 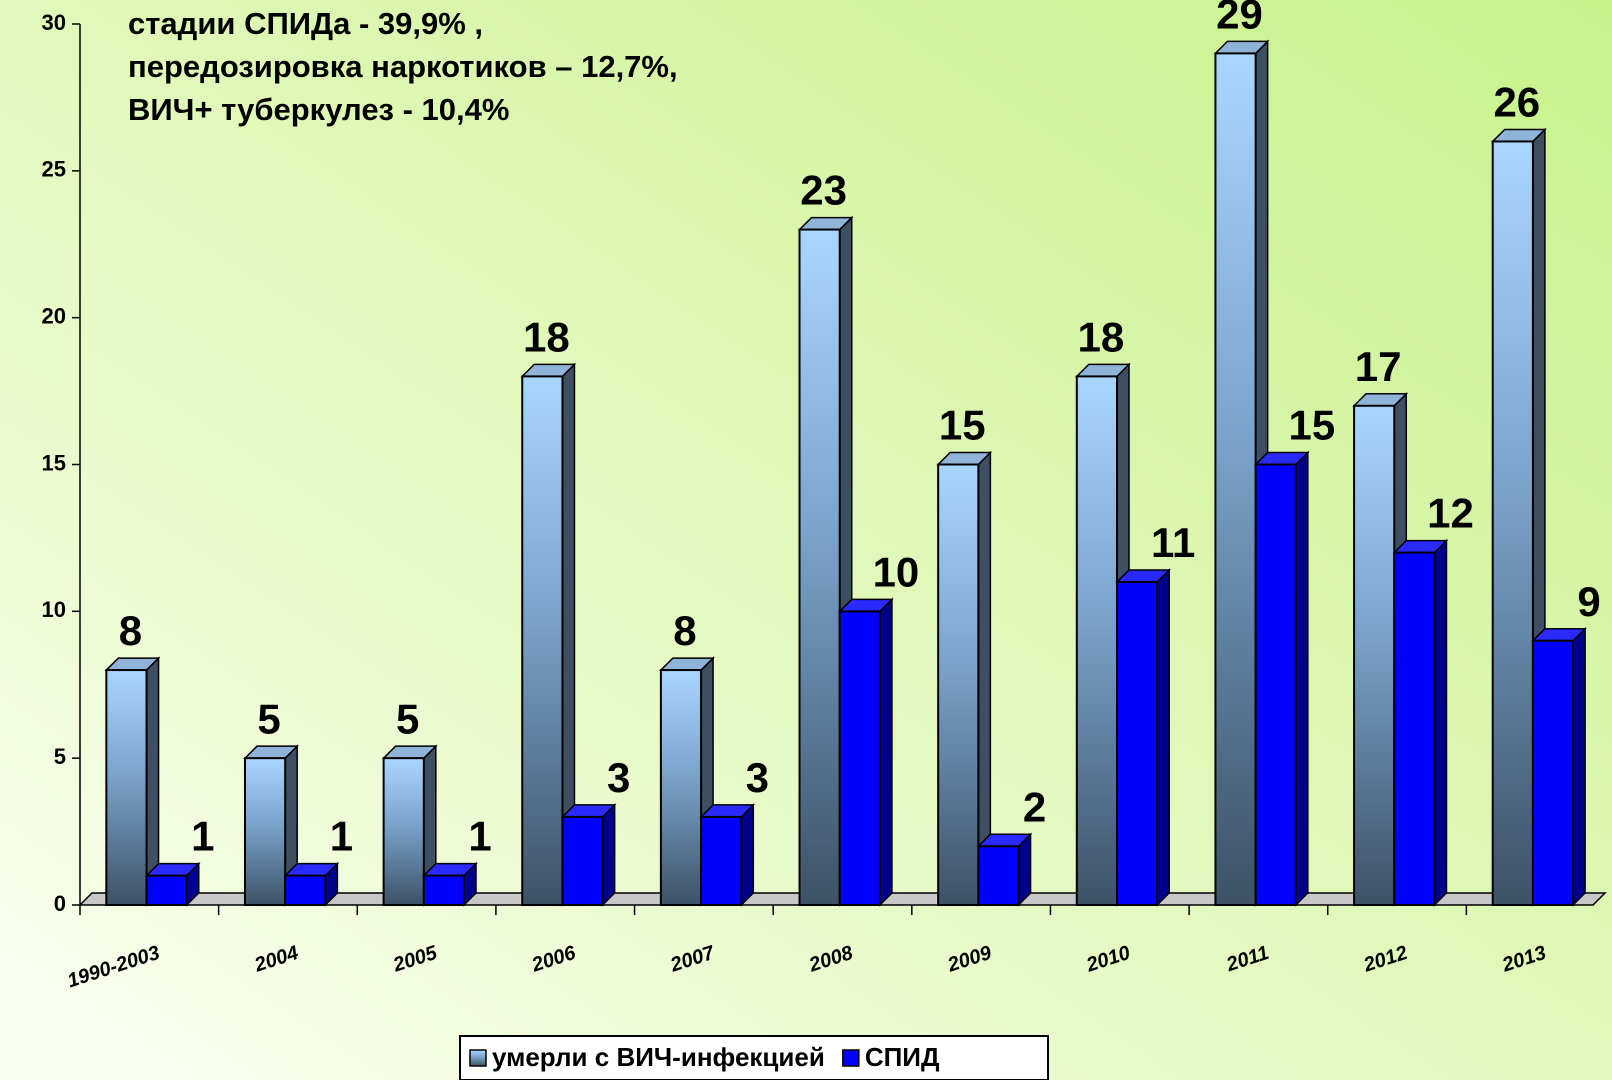 What do you see at coordinates (658, 1057) in the screenshot?
I see `legend-label: умерли с ВИЧ-инфекцией` at bounding box center [658, 1057].